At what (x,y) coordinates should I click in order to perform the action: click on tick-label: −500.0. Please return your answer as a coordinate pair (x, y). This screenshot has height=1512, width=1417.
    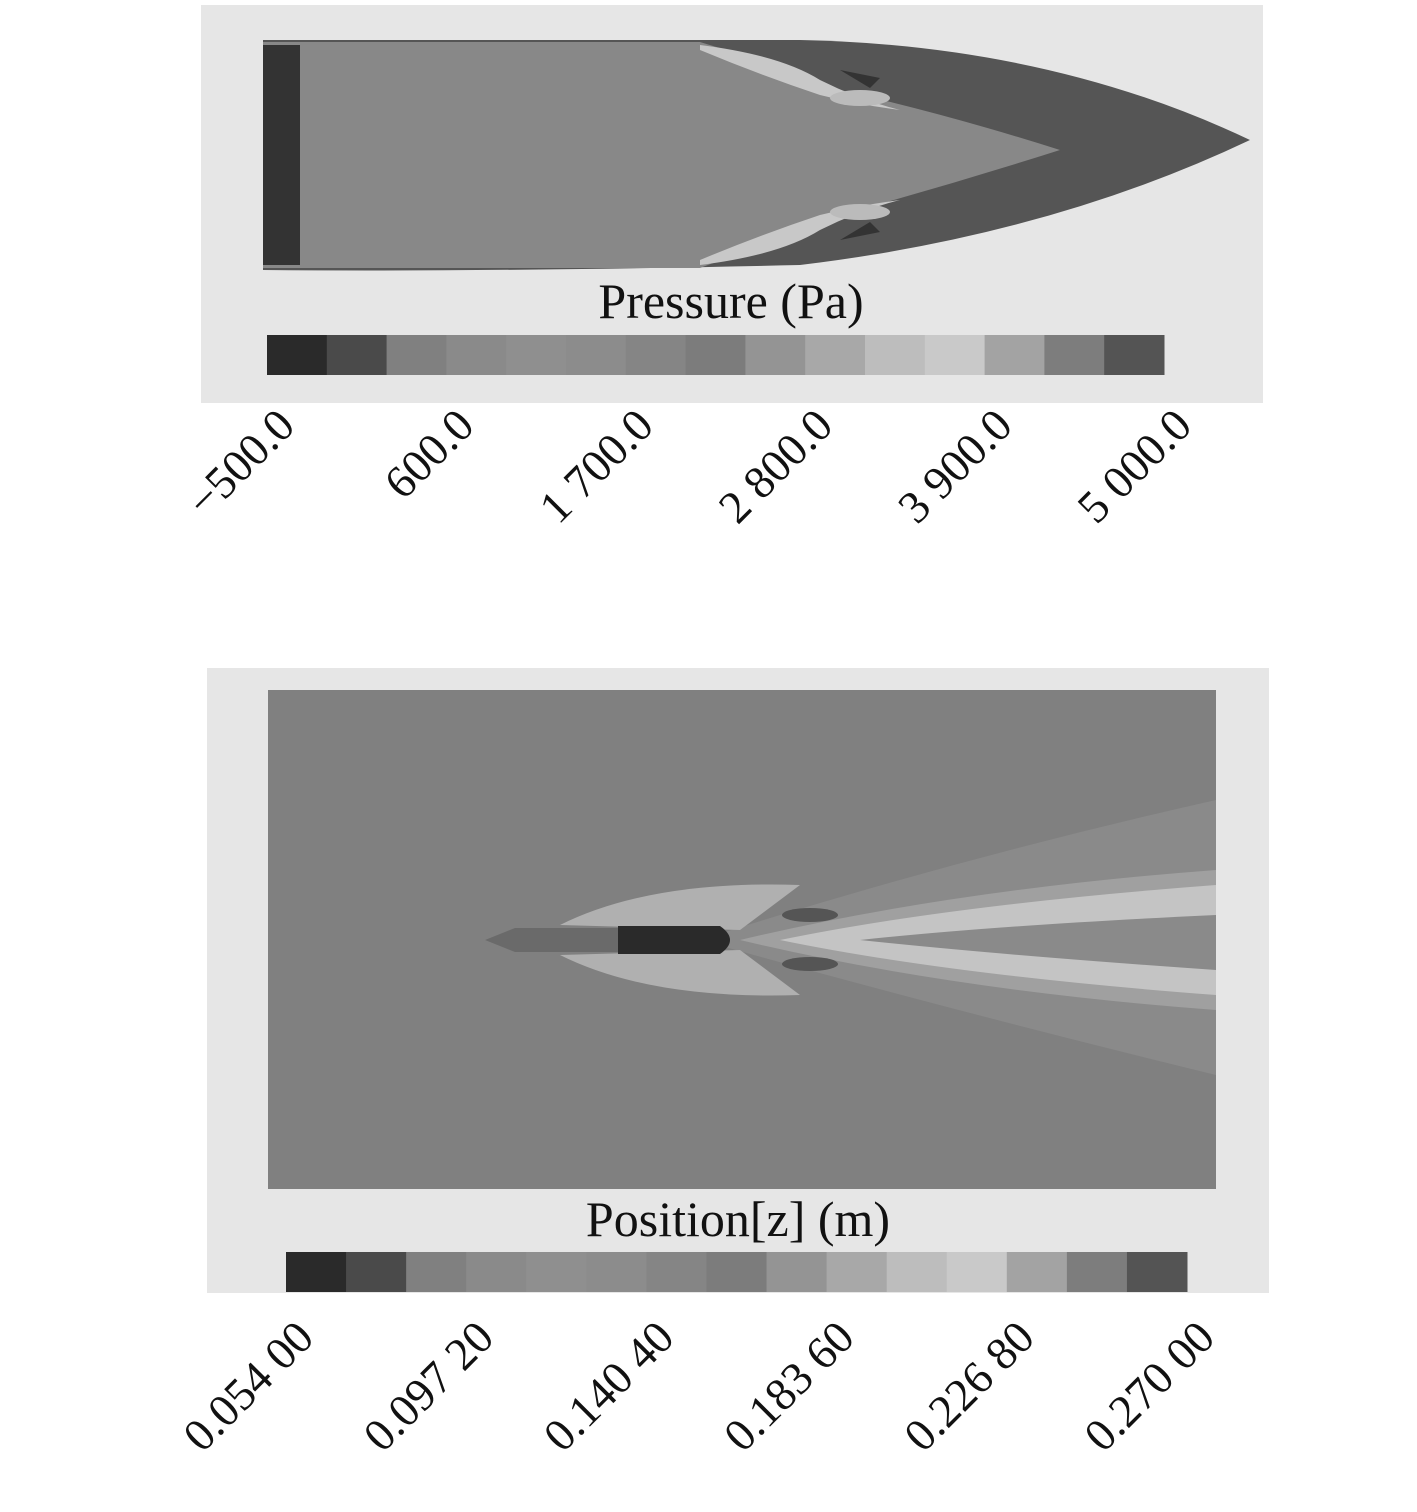
    Looking at the image, I should click on (240, 463).